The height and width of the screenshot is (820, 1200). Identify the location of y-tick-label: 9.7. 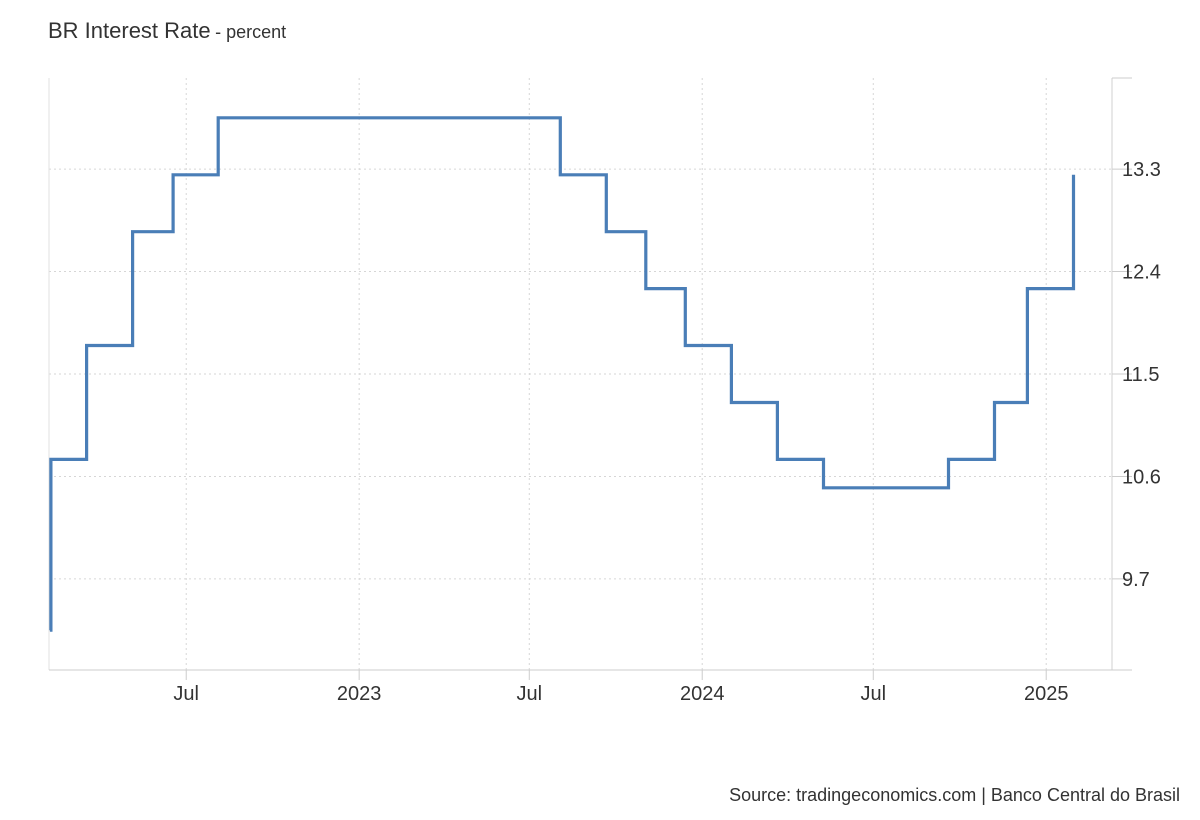
(1136, 580).